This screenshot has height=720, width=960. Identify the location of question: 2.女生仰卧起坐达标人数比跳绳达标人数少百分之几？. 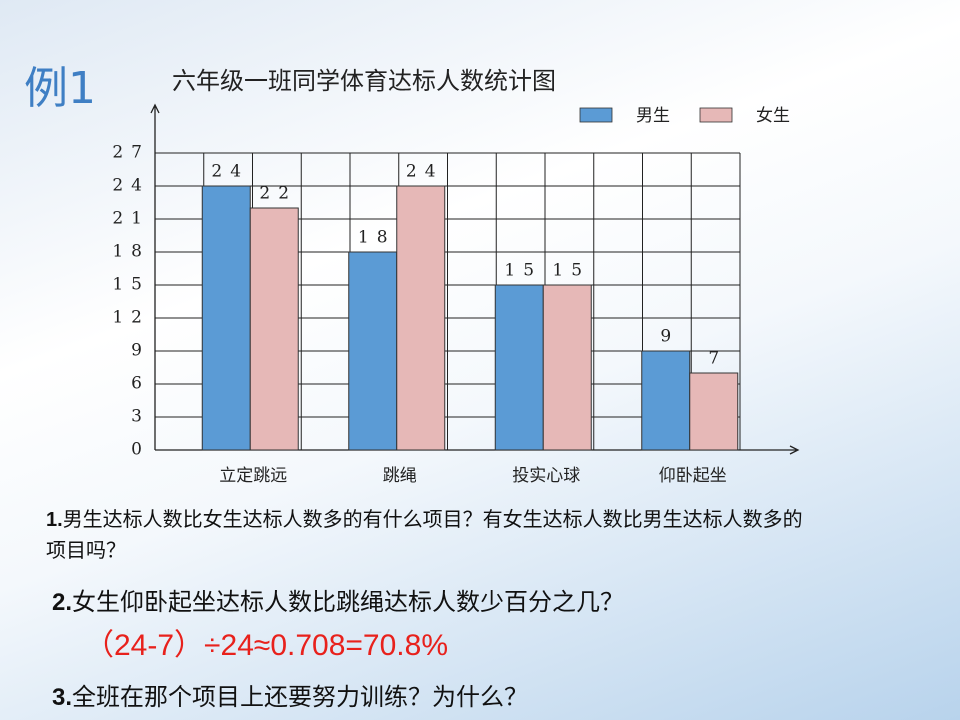
(338, 599).